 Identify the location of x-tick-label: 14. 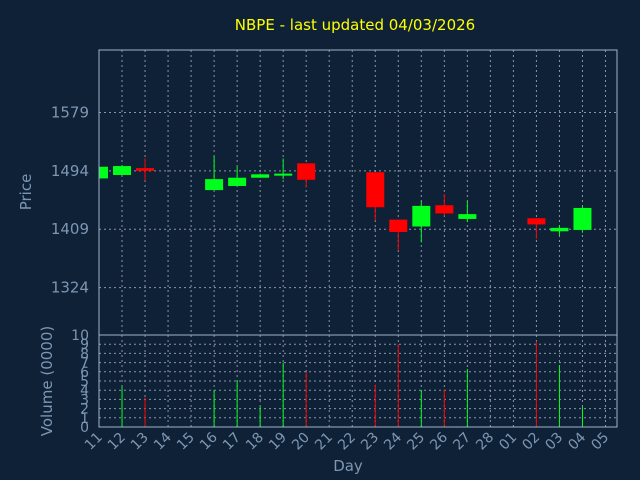
(163, 441).